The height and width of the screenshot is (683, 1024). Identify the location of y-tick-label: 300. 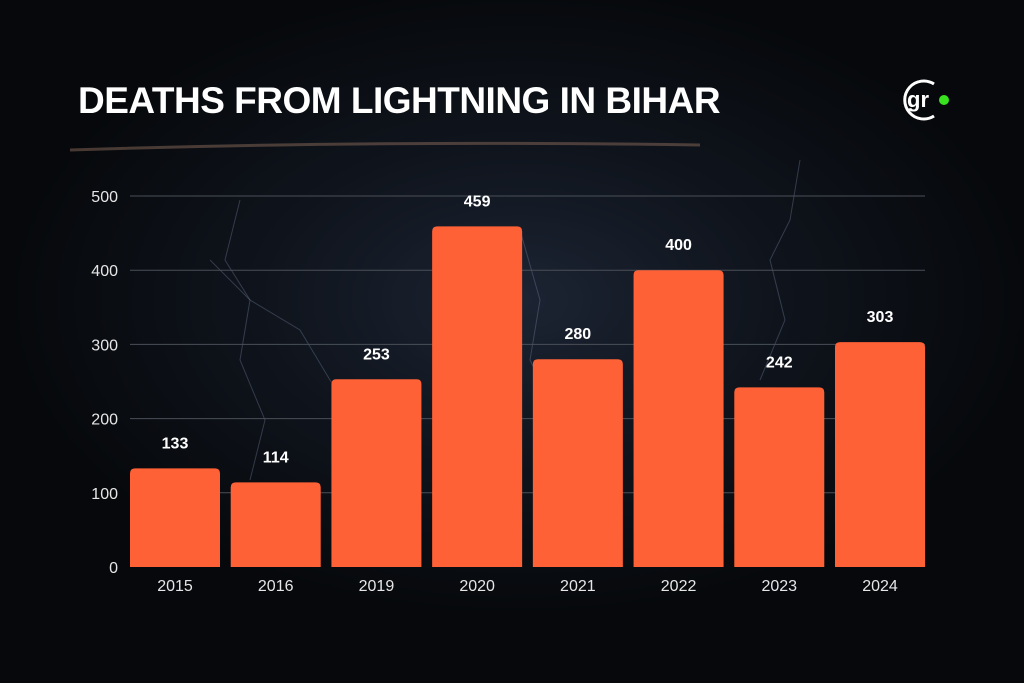
(104, 345).